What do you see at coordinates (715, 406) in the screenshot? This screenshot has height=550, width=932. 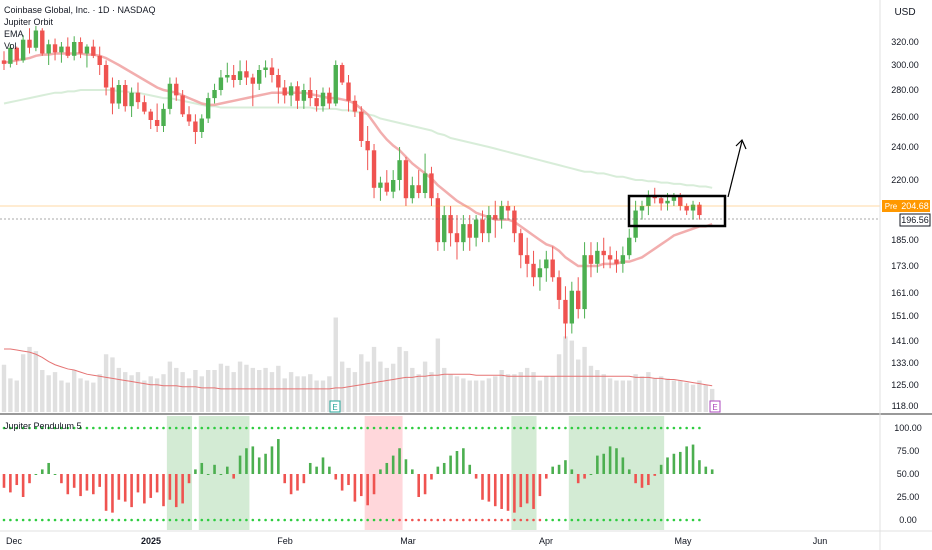 I see `earnings-marker-2: E` at bounding box center [715, 406].